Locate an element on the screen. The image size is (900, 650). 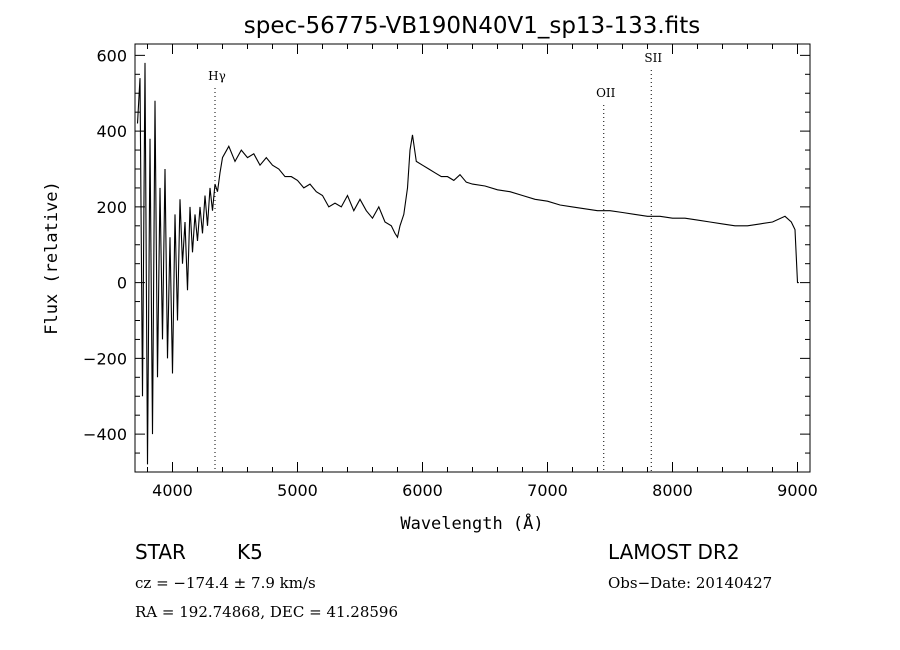
observation-date: Obs−Date: 20140427 is located at coordinates (690, 583).